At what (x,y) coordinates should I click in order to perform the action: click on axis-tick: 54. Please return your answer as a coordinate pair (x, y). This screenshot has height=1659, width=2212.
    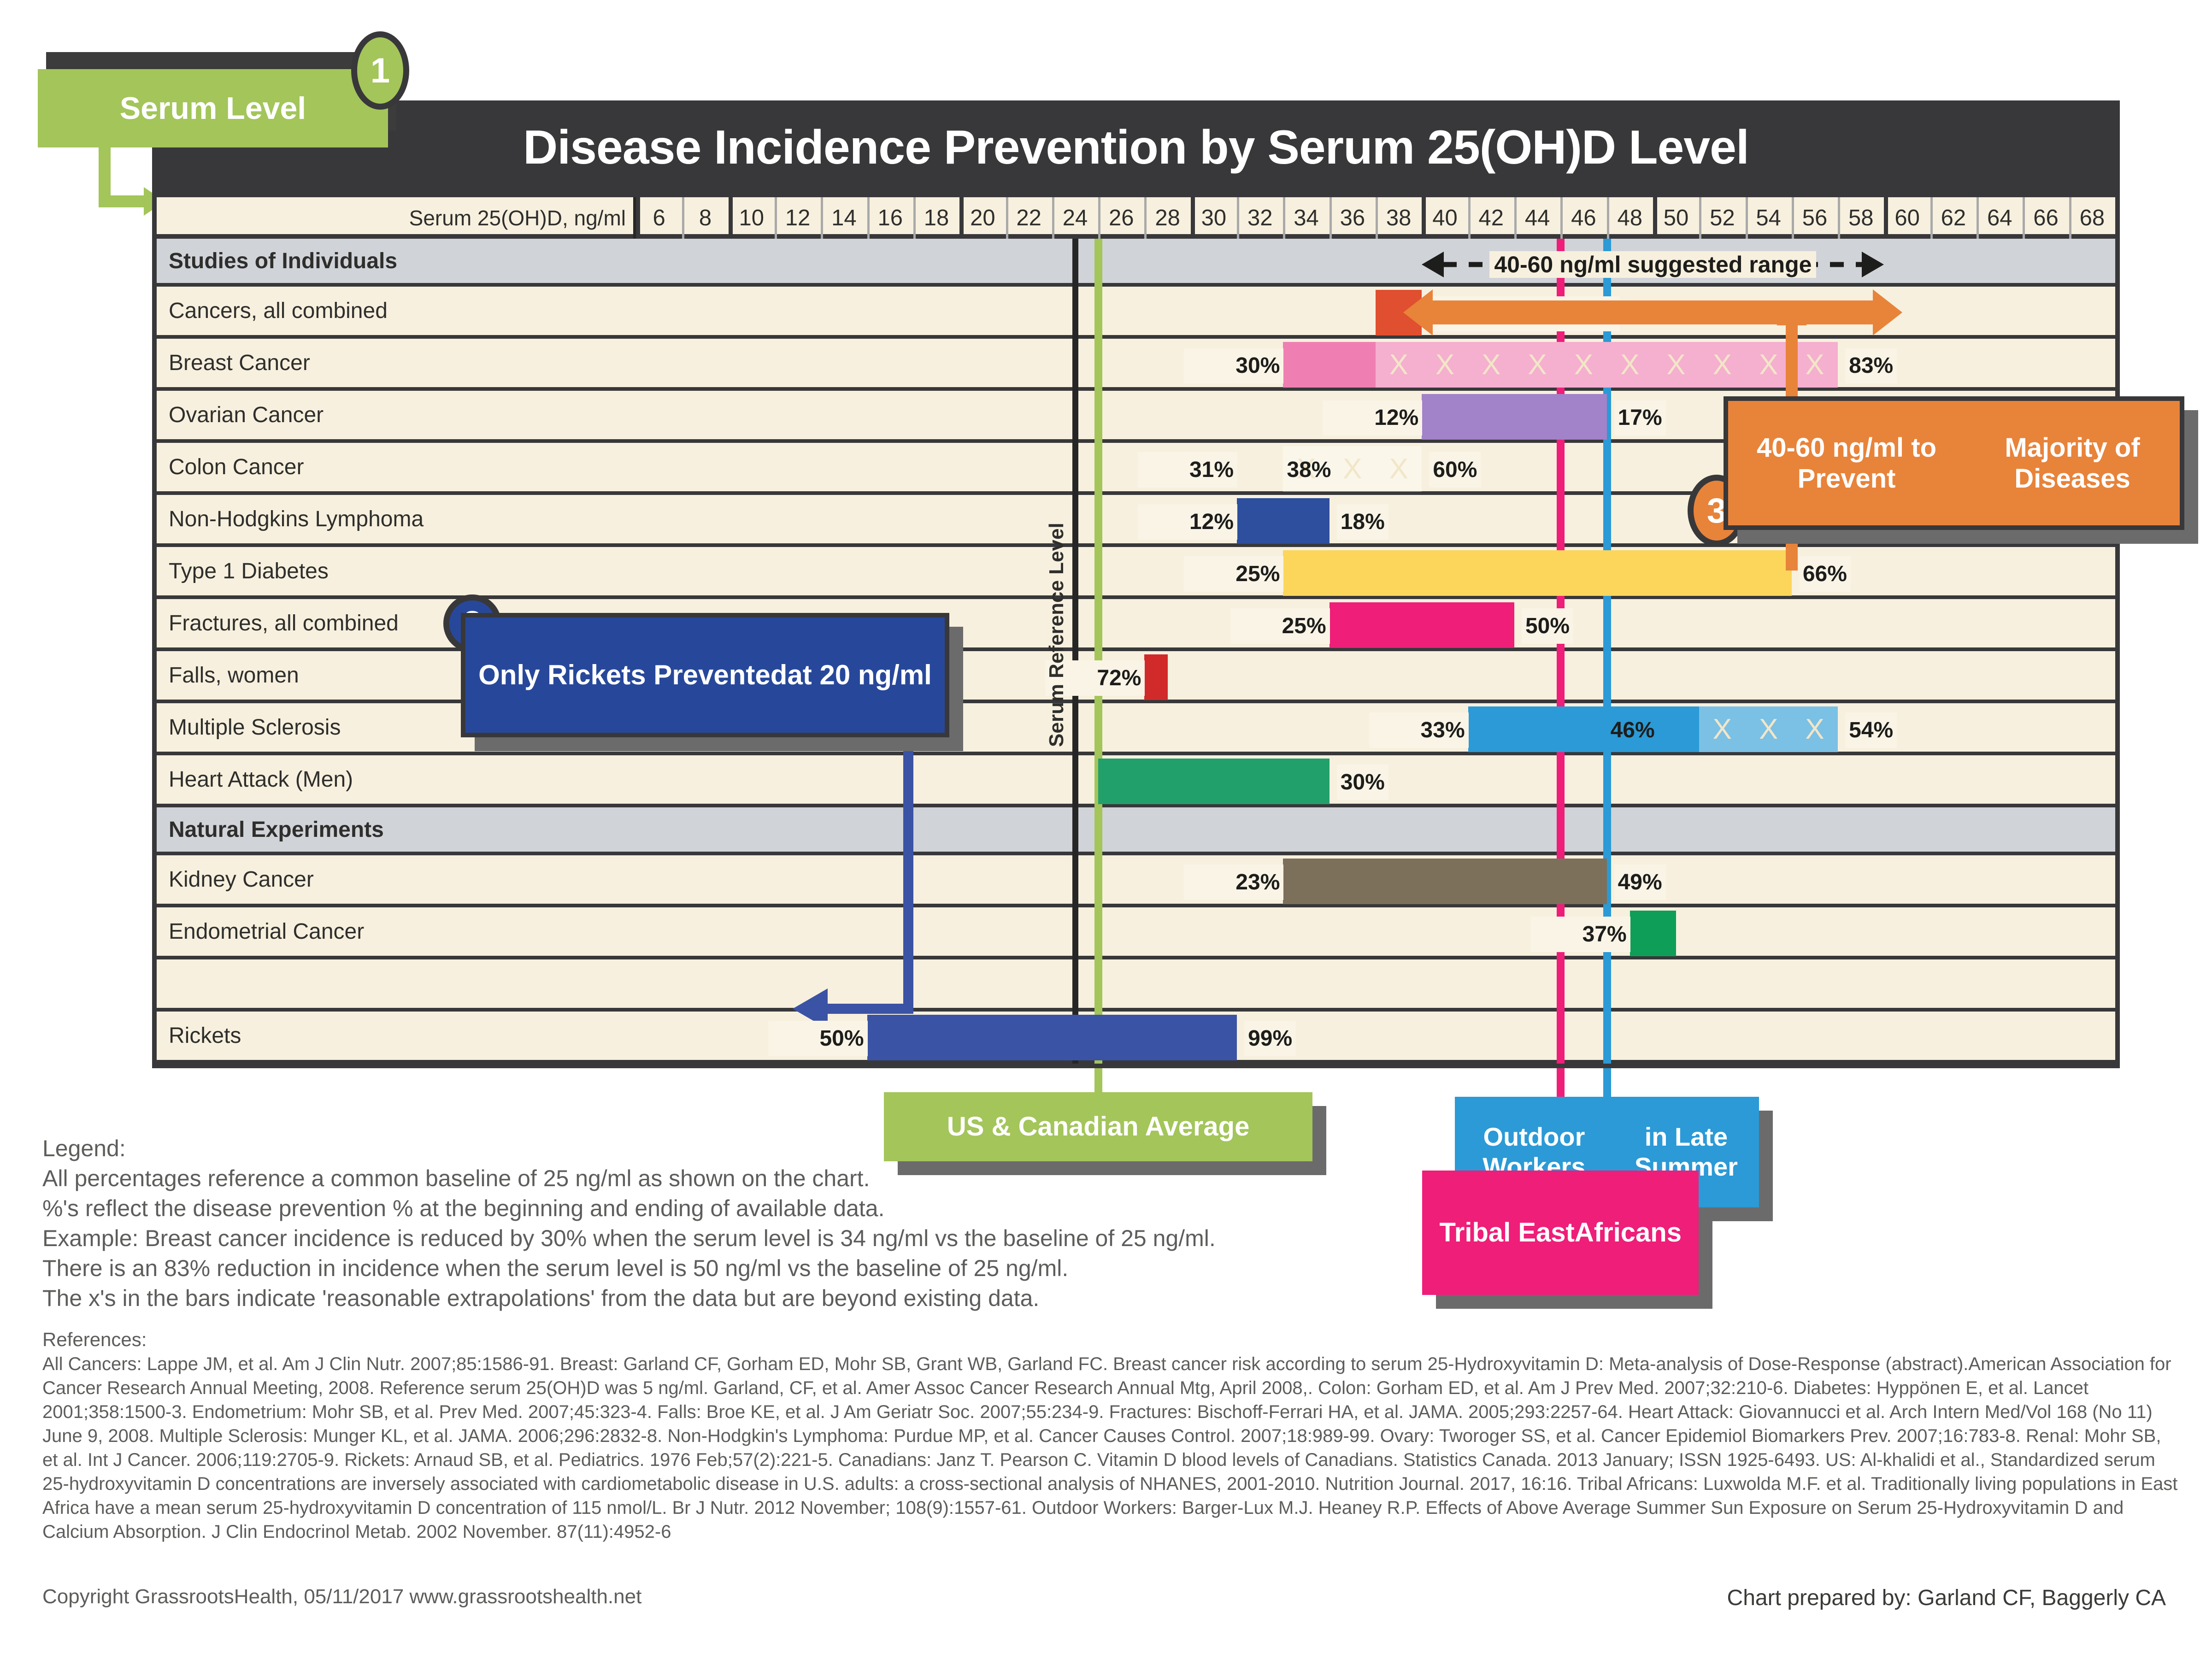
    Looking at the image, I should click on (1768, 218).